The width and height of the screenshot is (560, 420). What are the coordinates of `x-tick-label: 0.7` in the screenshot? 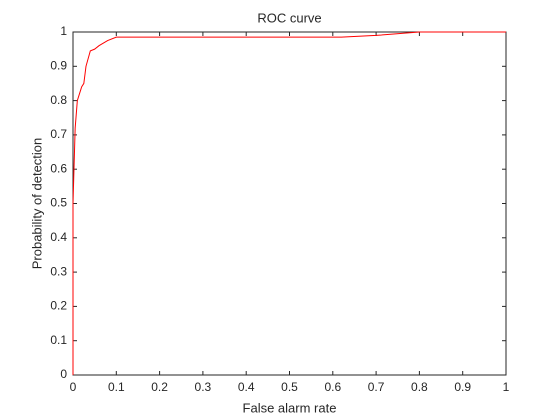 It's located at (376, 387).